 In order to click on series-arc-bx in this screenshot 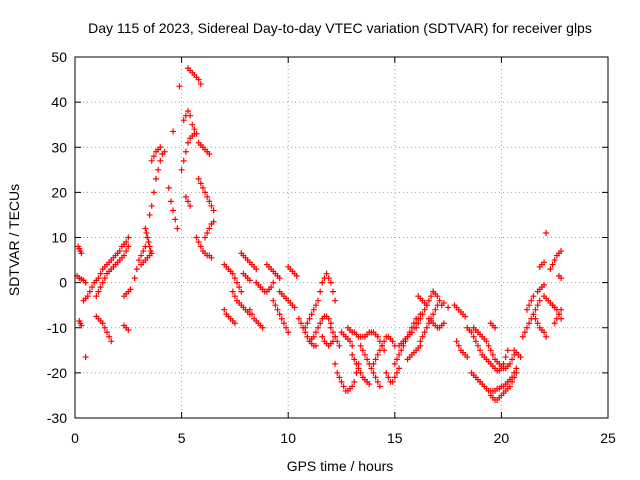, I will do `click(320, 329)`.